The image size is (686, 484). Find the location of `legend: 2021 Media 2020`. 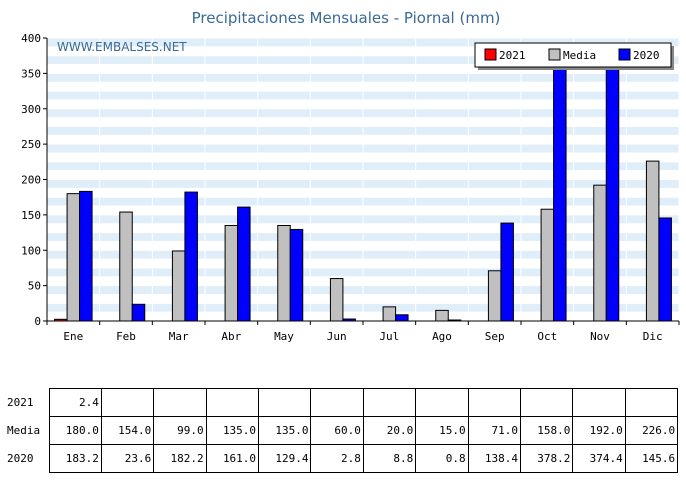

legend: 2021 Media 2020 is located at coordinates (574, 56).